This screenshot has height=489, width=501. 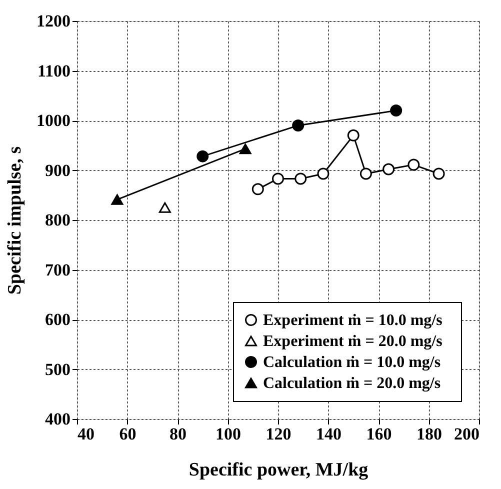 I want to click on y-tick-label: 600, so click(x=57, y=319).